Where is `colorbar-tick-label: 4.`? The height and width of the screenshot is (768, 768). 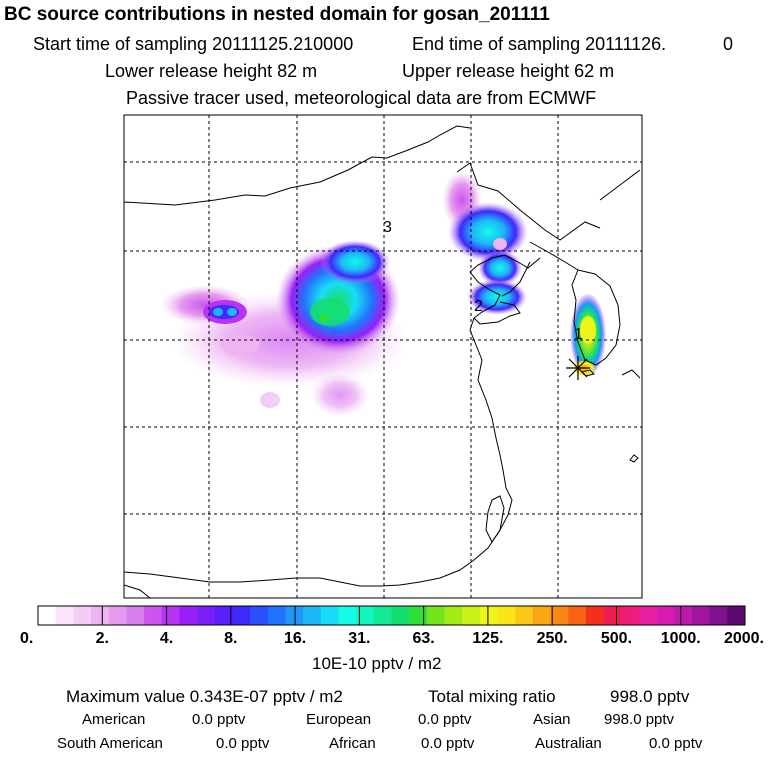 colorbar-tick-label: 4. is located at coordinates (166, 638).